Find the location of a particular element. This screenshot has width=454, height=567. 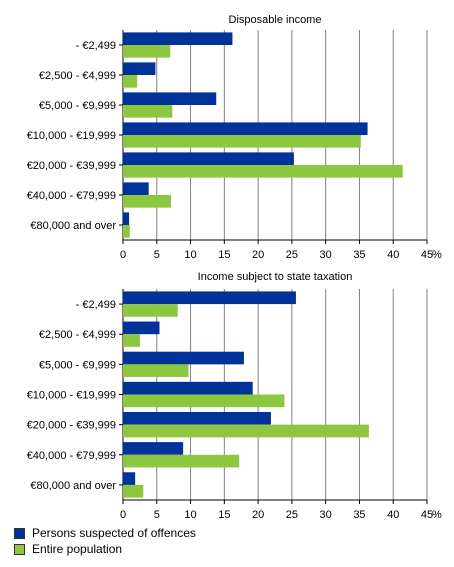

chart2-x-tick-label: 5 is located at coordinates (157, 515).